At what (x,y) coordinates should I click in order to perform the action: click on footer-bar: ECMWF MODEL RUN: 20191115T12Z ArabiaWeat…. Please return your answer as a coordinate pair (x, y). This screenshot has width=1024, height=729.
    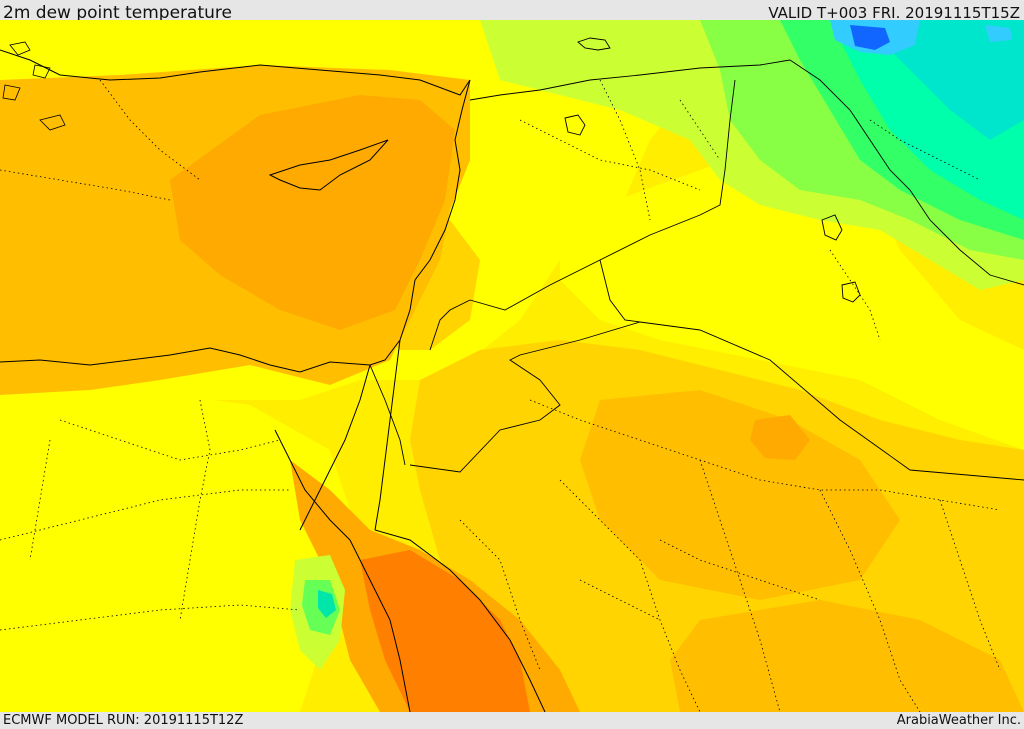
    Looking at the image, I should click on (512, 720).